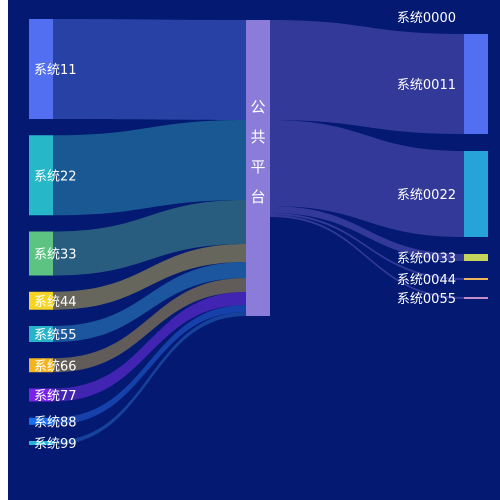 The height and width of the screenshot is (500, 500). I want to click on label-0011: 系统0011, so click(426, 85).